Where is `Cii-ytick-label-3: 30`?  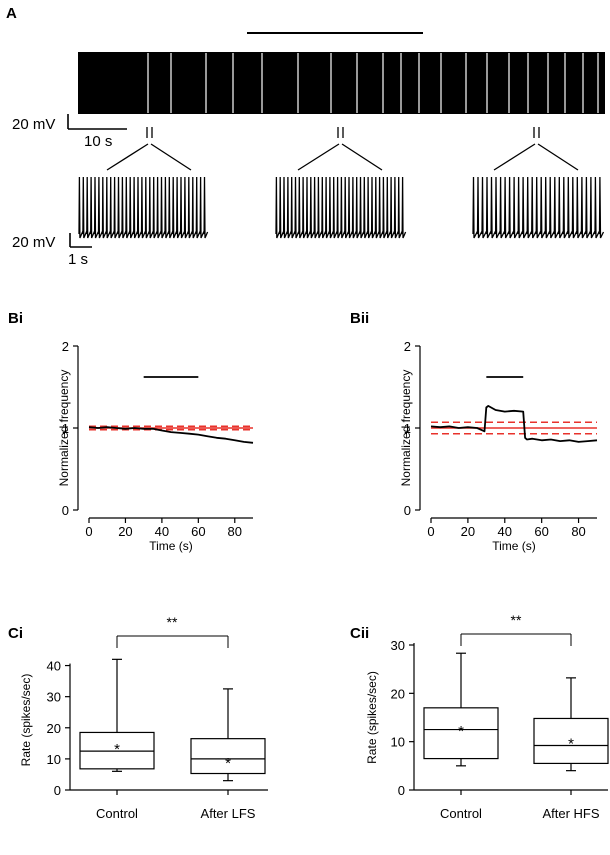
Cii-ytick-label-3: 30 is located at coordinates (398, 645).